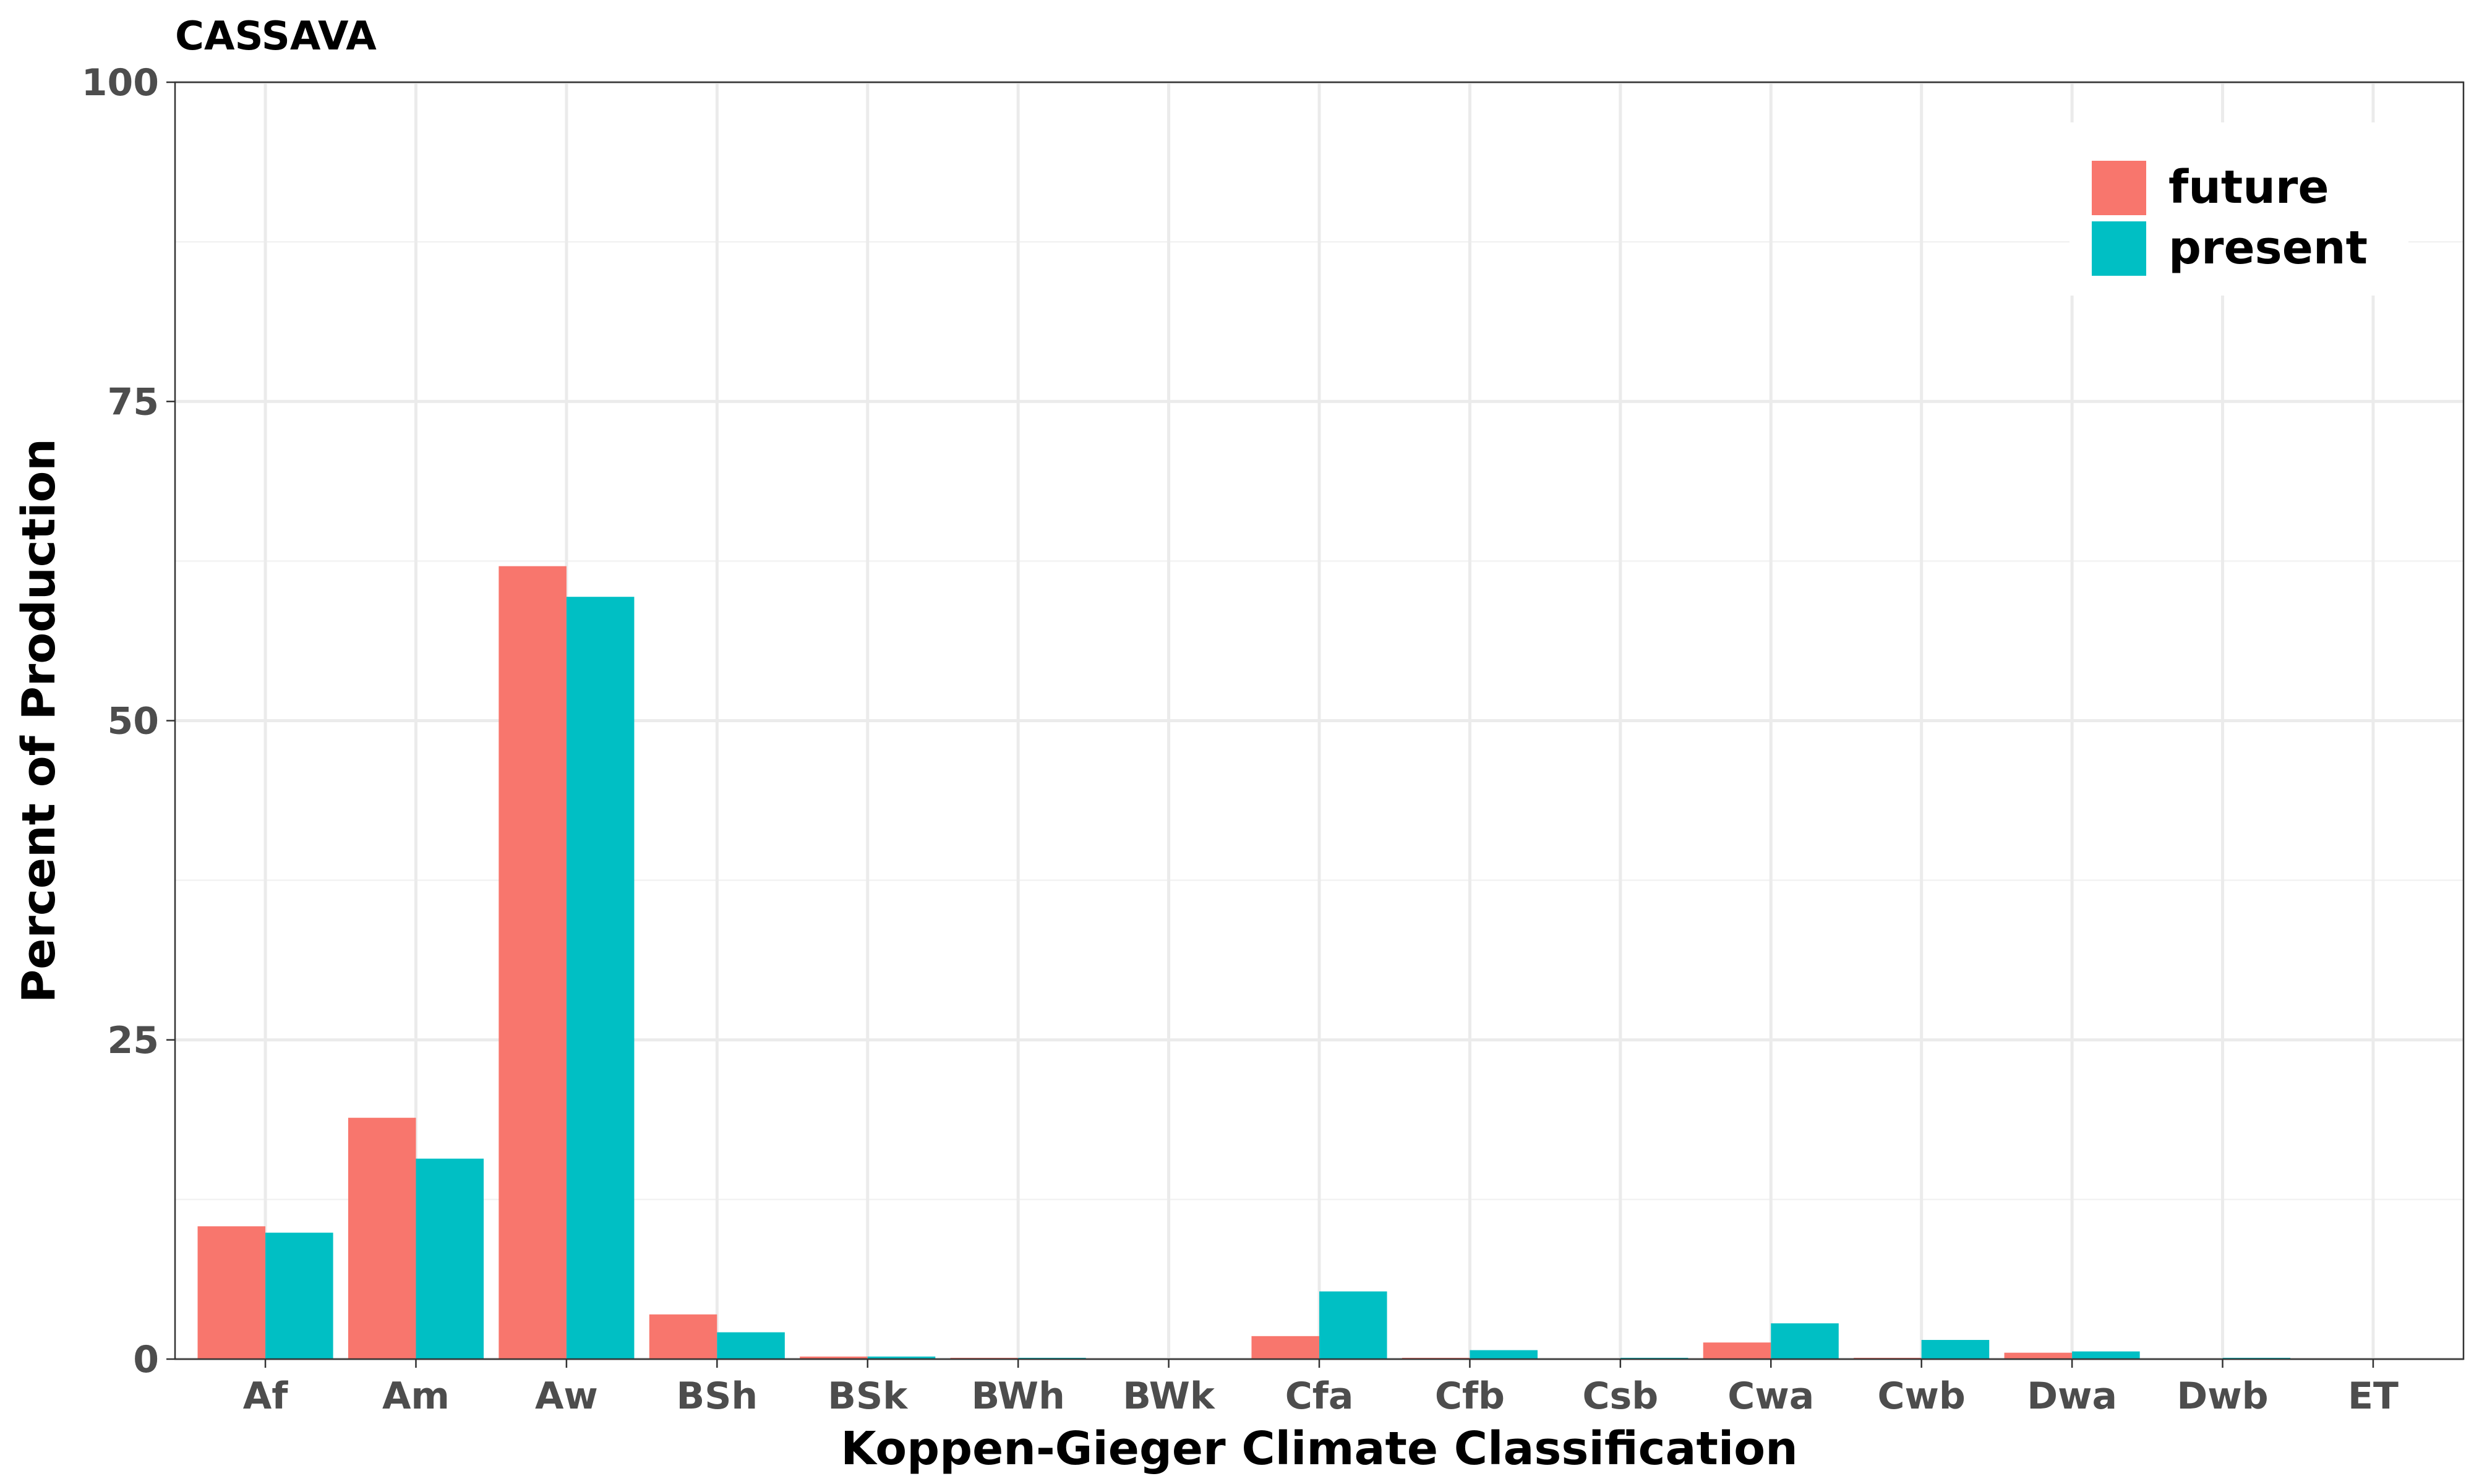 The width and height of the screenshot is (2474, 1484). I want to click on x-tick-label: Dwa, so click(2072, 1396).